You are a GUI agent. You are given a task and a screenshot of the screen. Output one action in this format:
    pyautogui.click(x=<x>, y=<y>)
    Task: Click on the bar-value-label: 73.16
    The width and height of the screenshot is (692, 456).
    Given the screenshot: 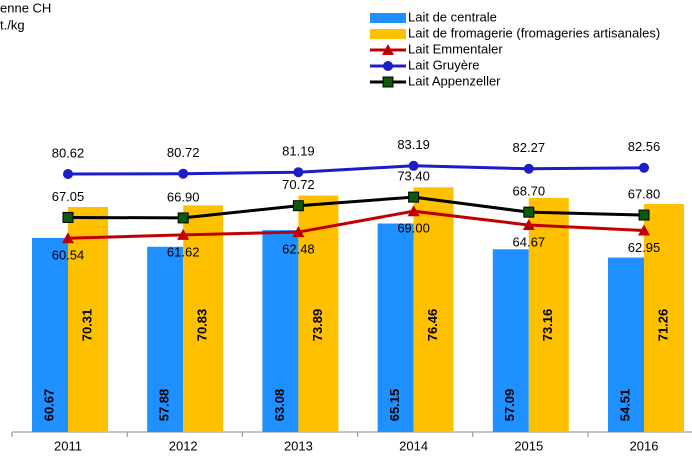 What is the action you would take?
    pyautogui.click(x=547, y=325)
    